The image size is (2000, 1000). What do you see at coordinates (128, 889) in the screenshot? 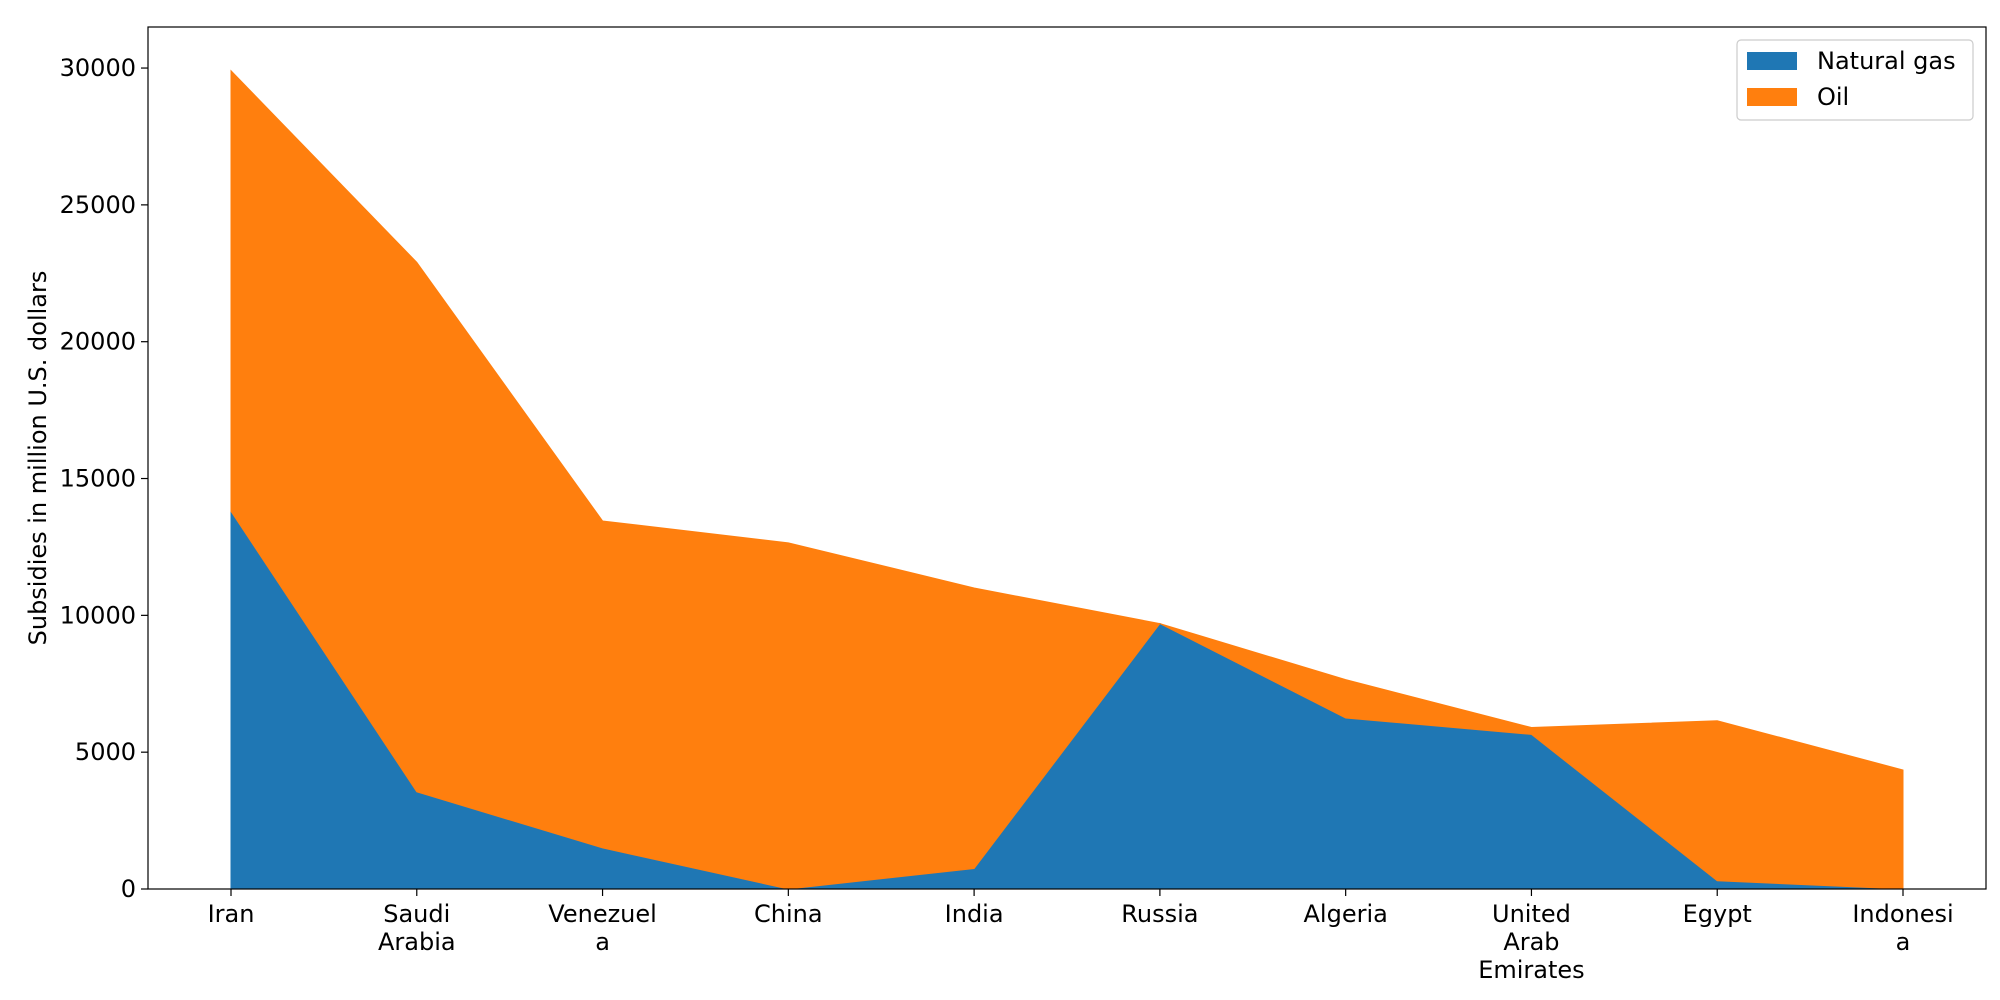
I see `y-tick-label-0: 0` at bounding box center [128, 889].